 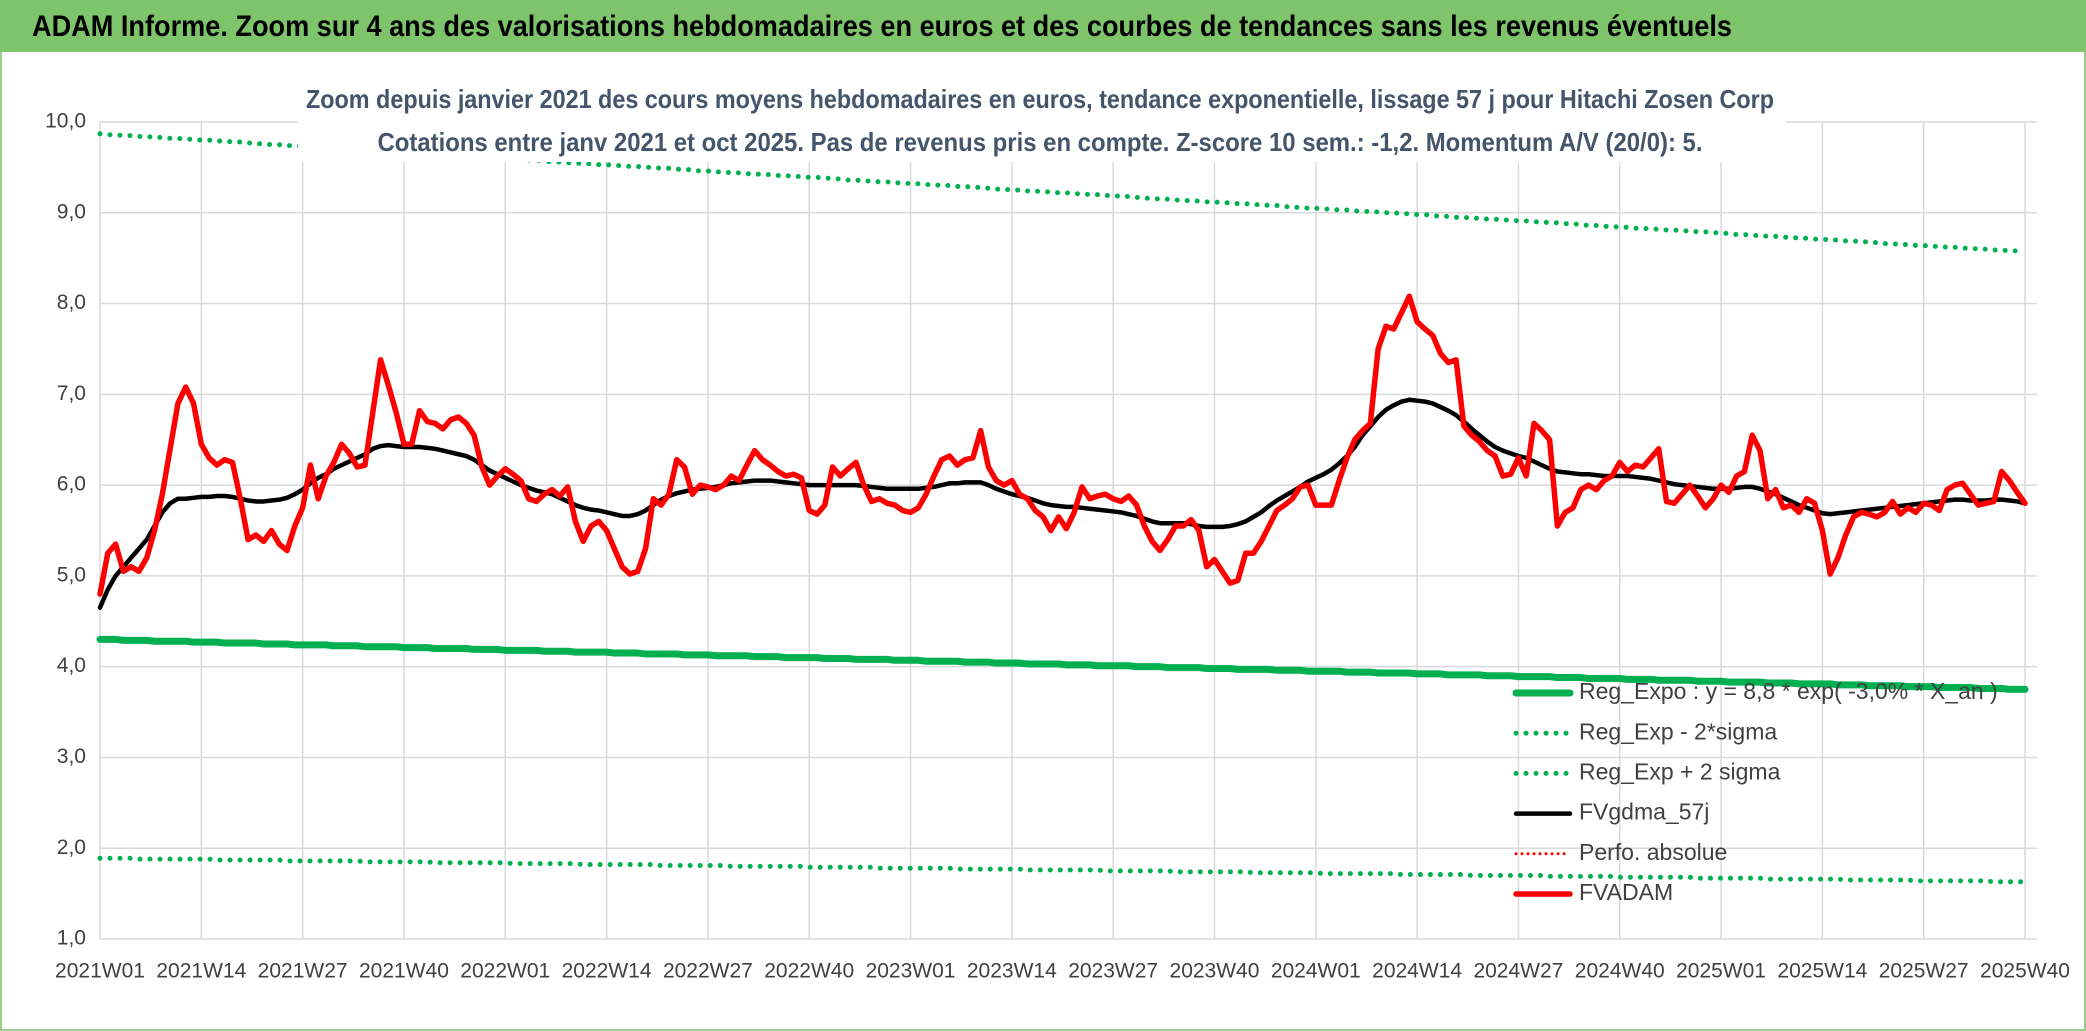 I want to click on x-tick-label: 2022W40, so click(x=809, y=971).